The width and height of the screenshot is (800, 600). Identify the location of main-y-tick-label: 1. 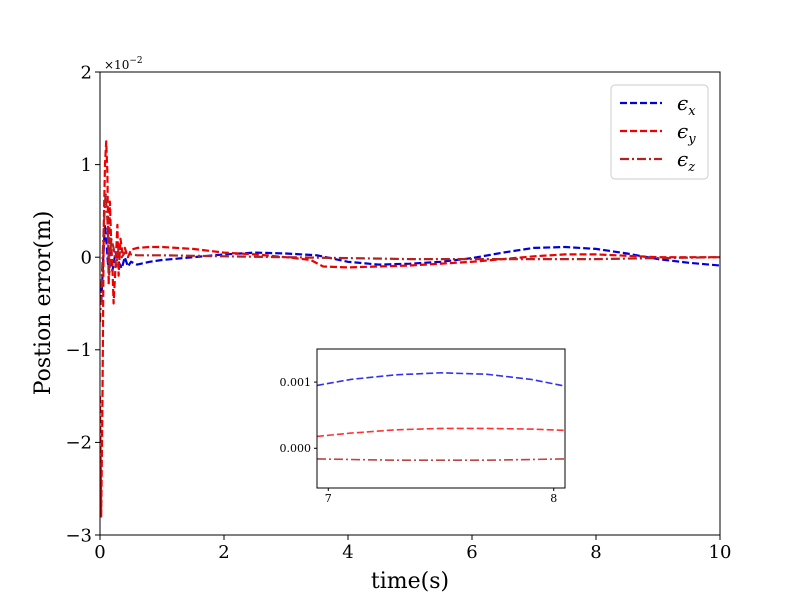
(86, 165).